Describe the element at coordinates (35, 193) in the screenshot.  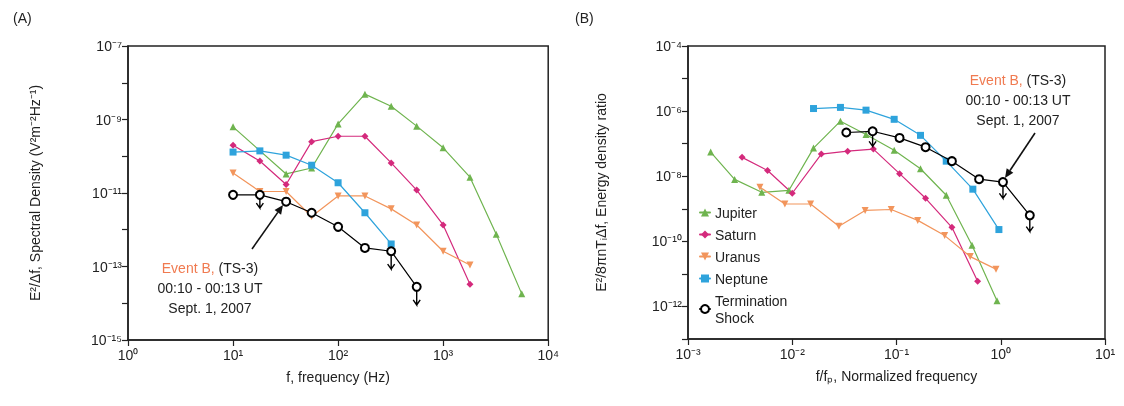
I see `y-axis-title: E²/Δf, Spectral Density (V²m⁻²Hz⁻¹)` at that location.